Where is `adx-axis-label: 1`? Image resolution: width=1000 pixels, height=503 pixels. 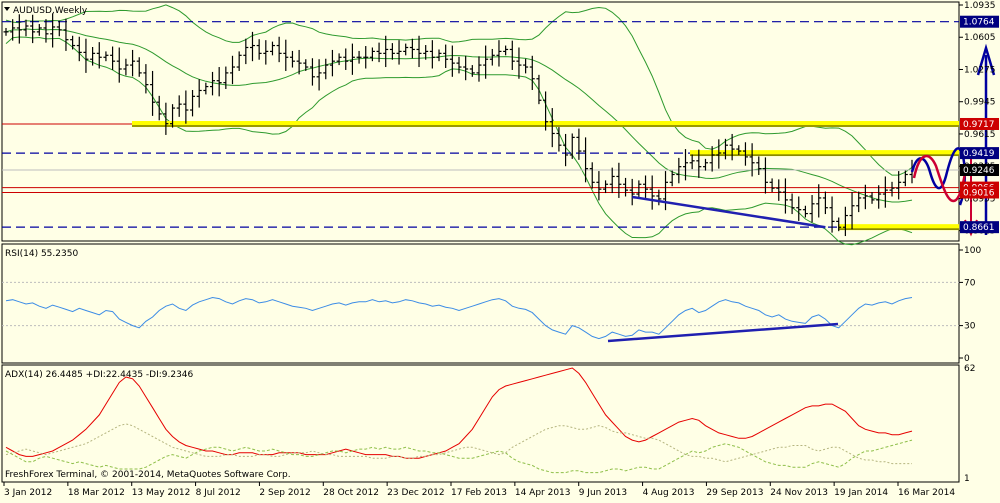 adx-axis-label: 1 is located at coordinates (967, 479).